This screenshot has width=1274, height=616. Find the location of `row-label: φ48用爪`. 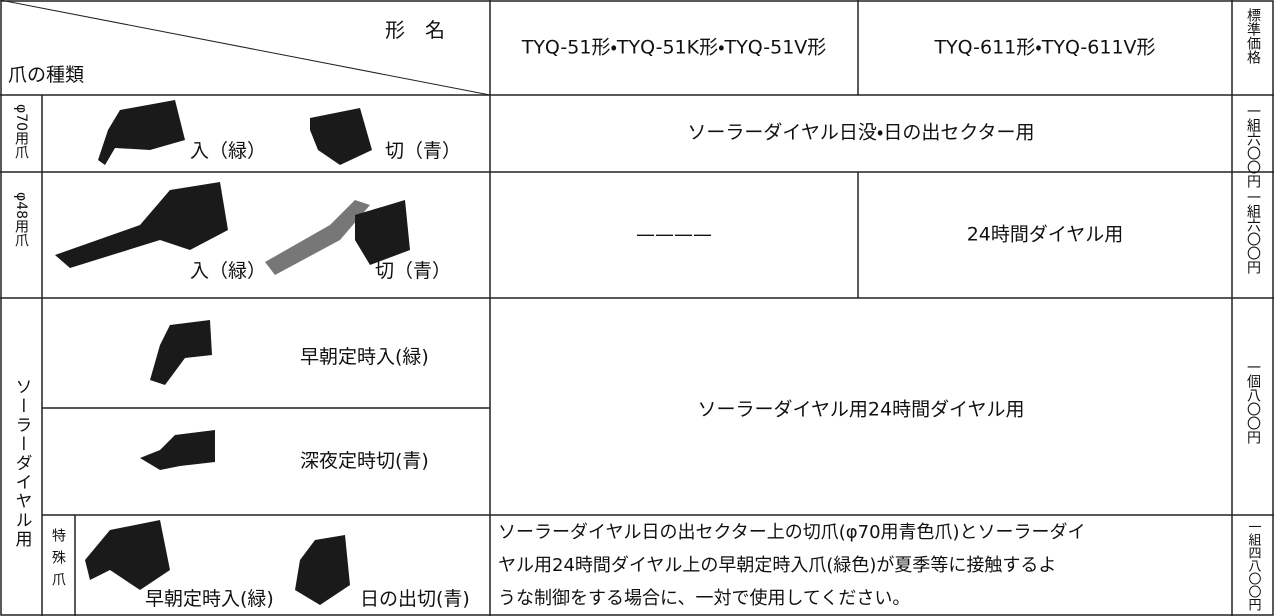

row-label: φ48用爪 is located at coordinates (21, 220).